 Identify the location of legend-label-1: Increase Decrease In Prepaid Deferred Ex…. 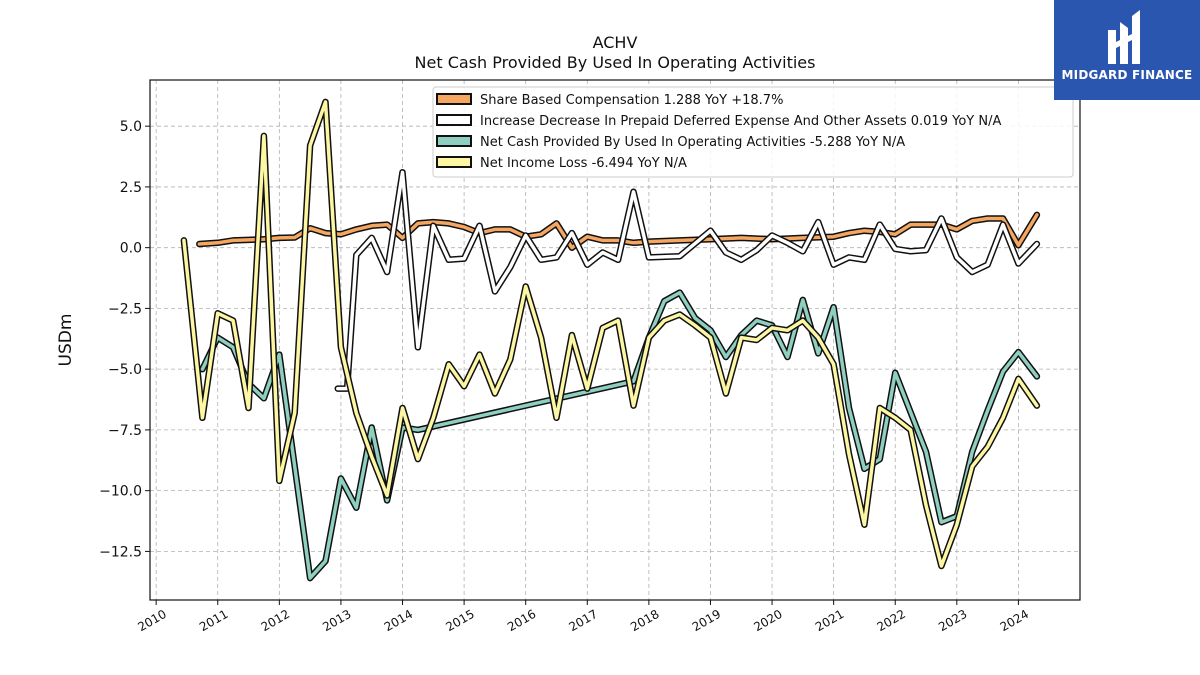
(740, 121).